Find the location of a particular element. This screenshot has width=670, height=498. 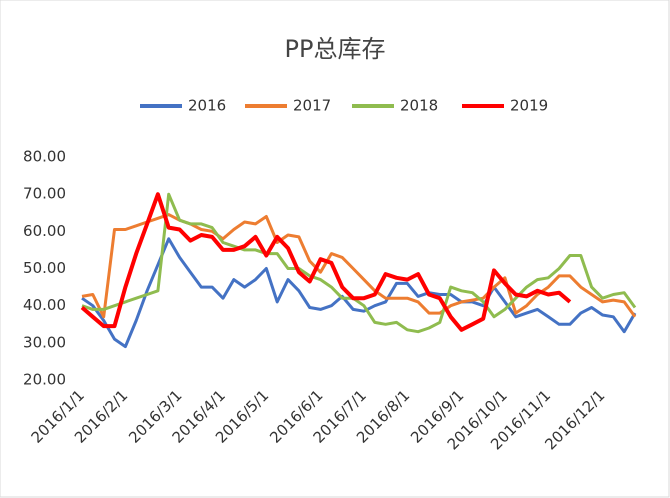

legend-label: 2018 is located at coordinates (419, 106).